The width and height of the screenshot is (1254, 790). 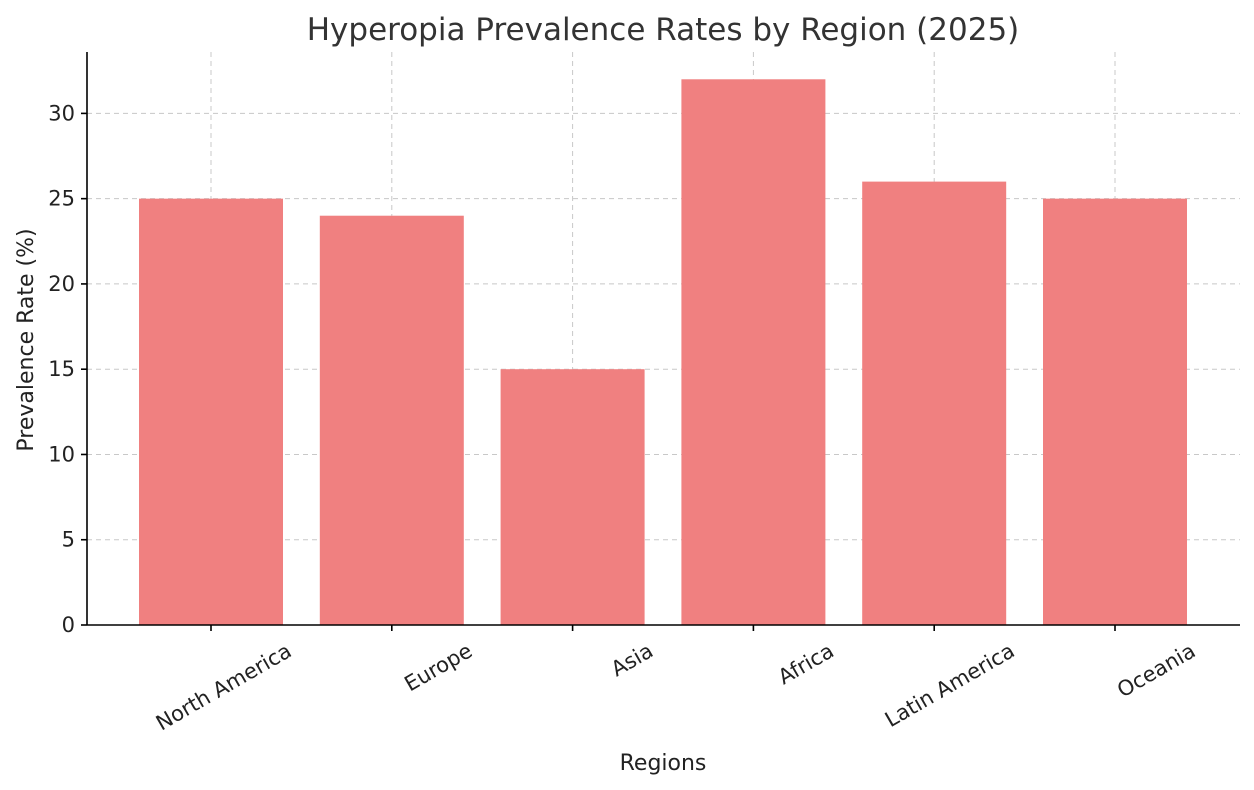 What do you see at coordinates (806, 664) in the screenshot?
I see `x-tick-label: Africa` at bounding box center [806, 664].